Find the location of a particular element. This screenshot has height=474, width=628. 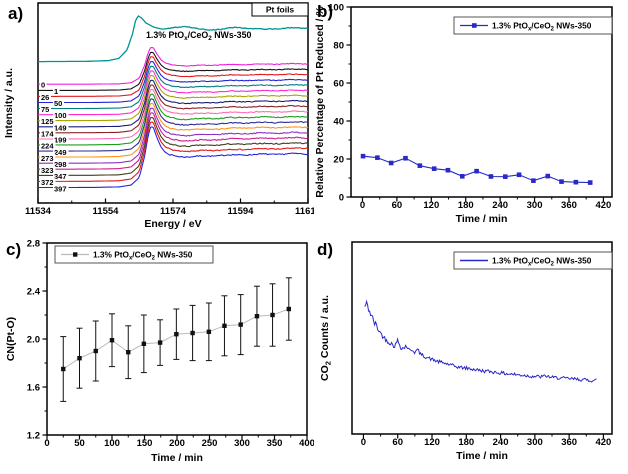

pt-foils-box is located at coordinates (280, 9).